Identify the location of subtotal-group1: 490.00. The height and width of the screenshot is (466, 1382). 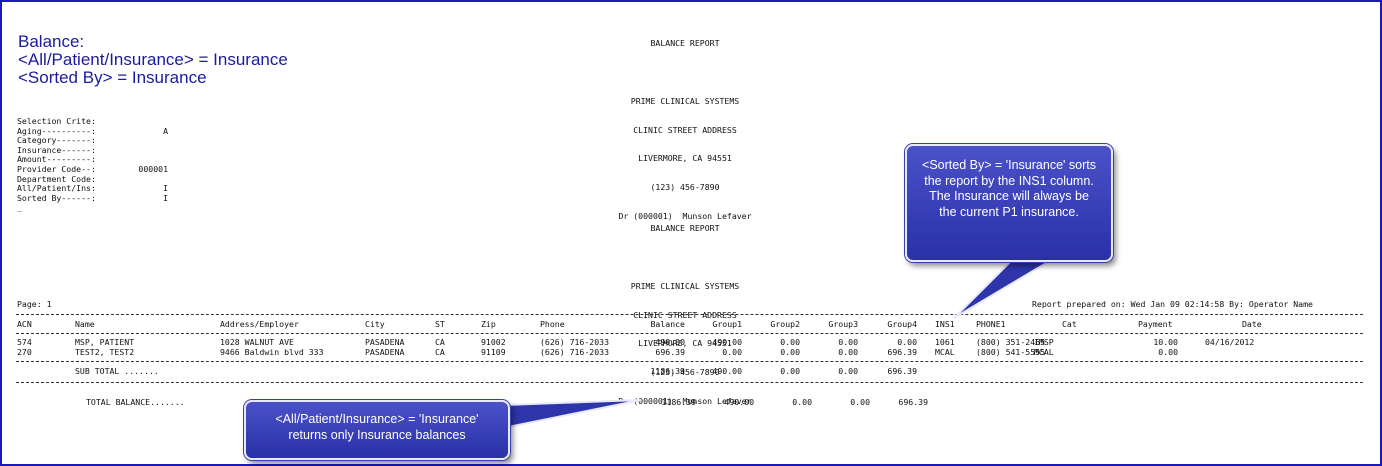
(727, 371).